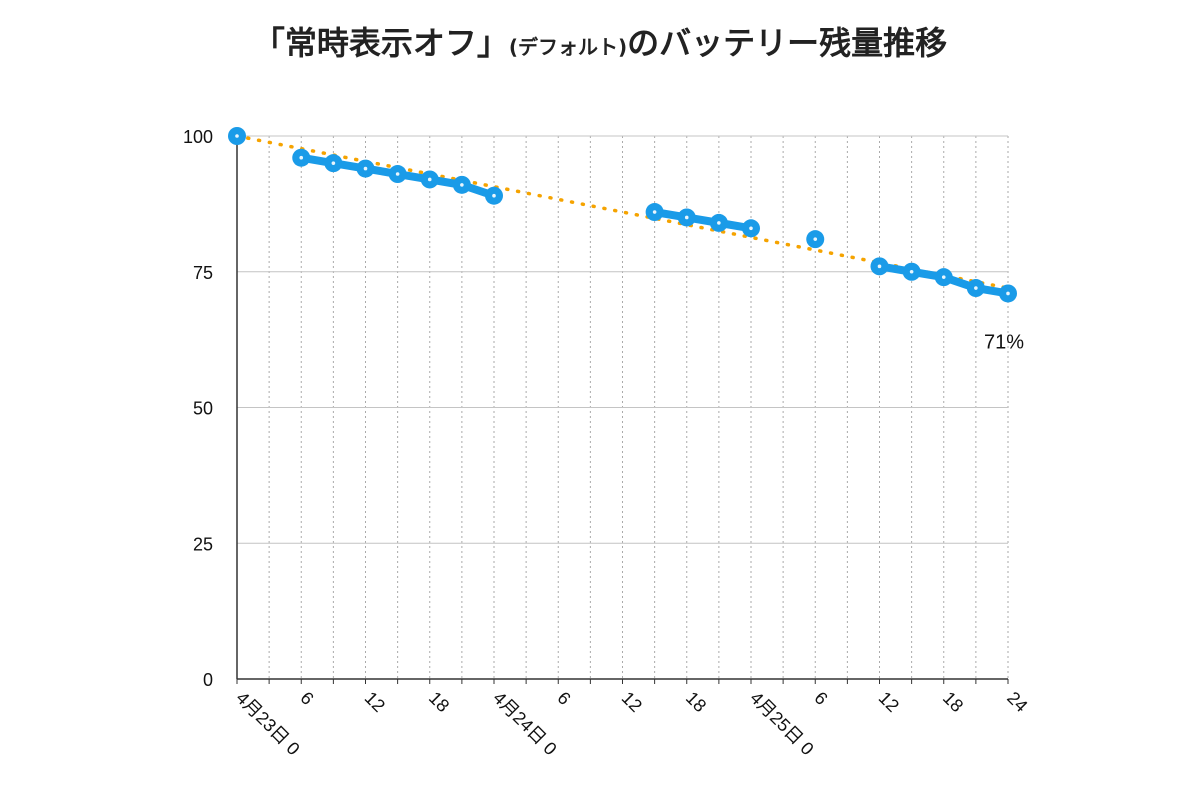  Describe the element at coordinates (198, 137) in the screenshot. I see `y-tick-label: 100` at that location.